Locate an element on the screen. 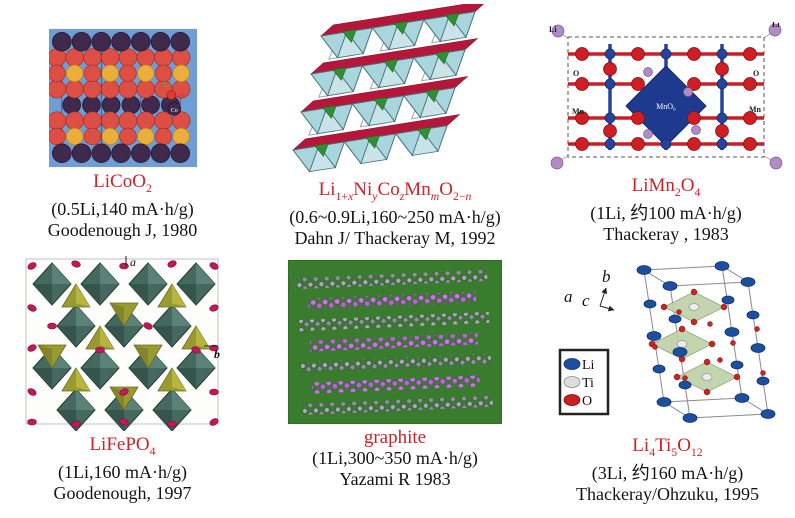 The height and width of the screenshot is (518, 795). citation: Thackeray , 1983 is located at coordinates (666, 233).